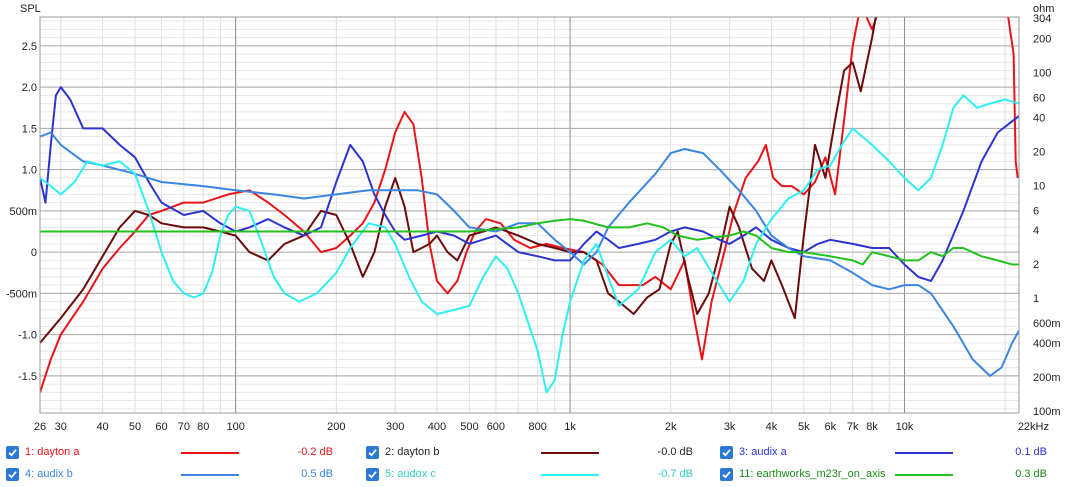 This screenshot has height=487, width=1084. Describe the element at coordinates (730, 427) in the screenshot. I see `x-tick-label: 3k` at that location.